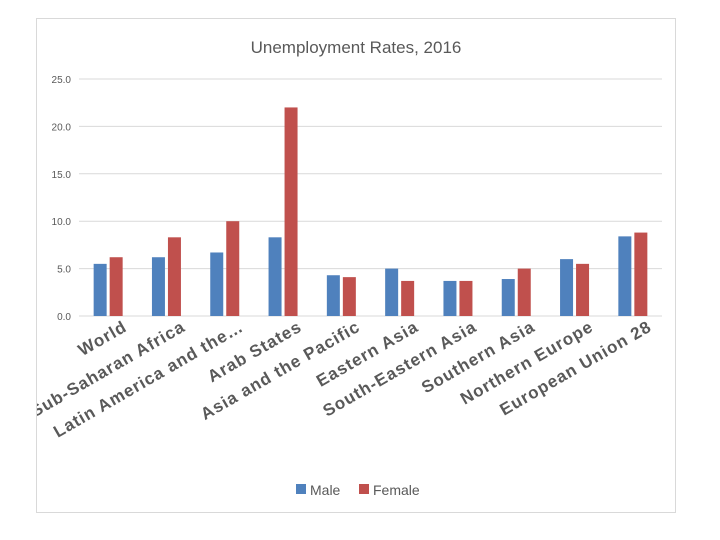 This screenshot has width=720, height=540. Describe the element at coordinates (325, 490) in the screenshot. I see `legend-label-male: Male` at that location.